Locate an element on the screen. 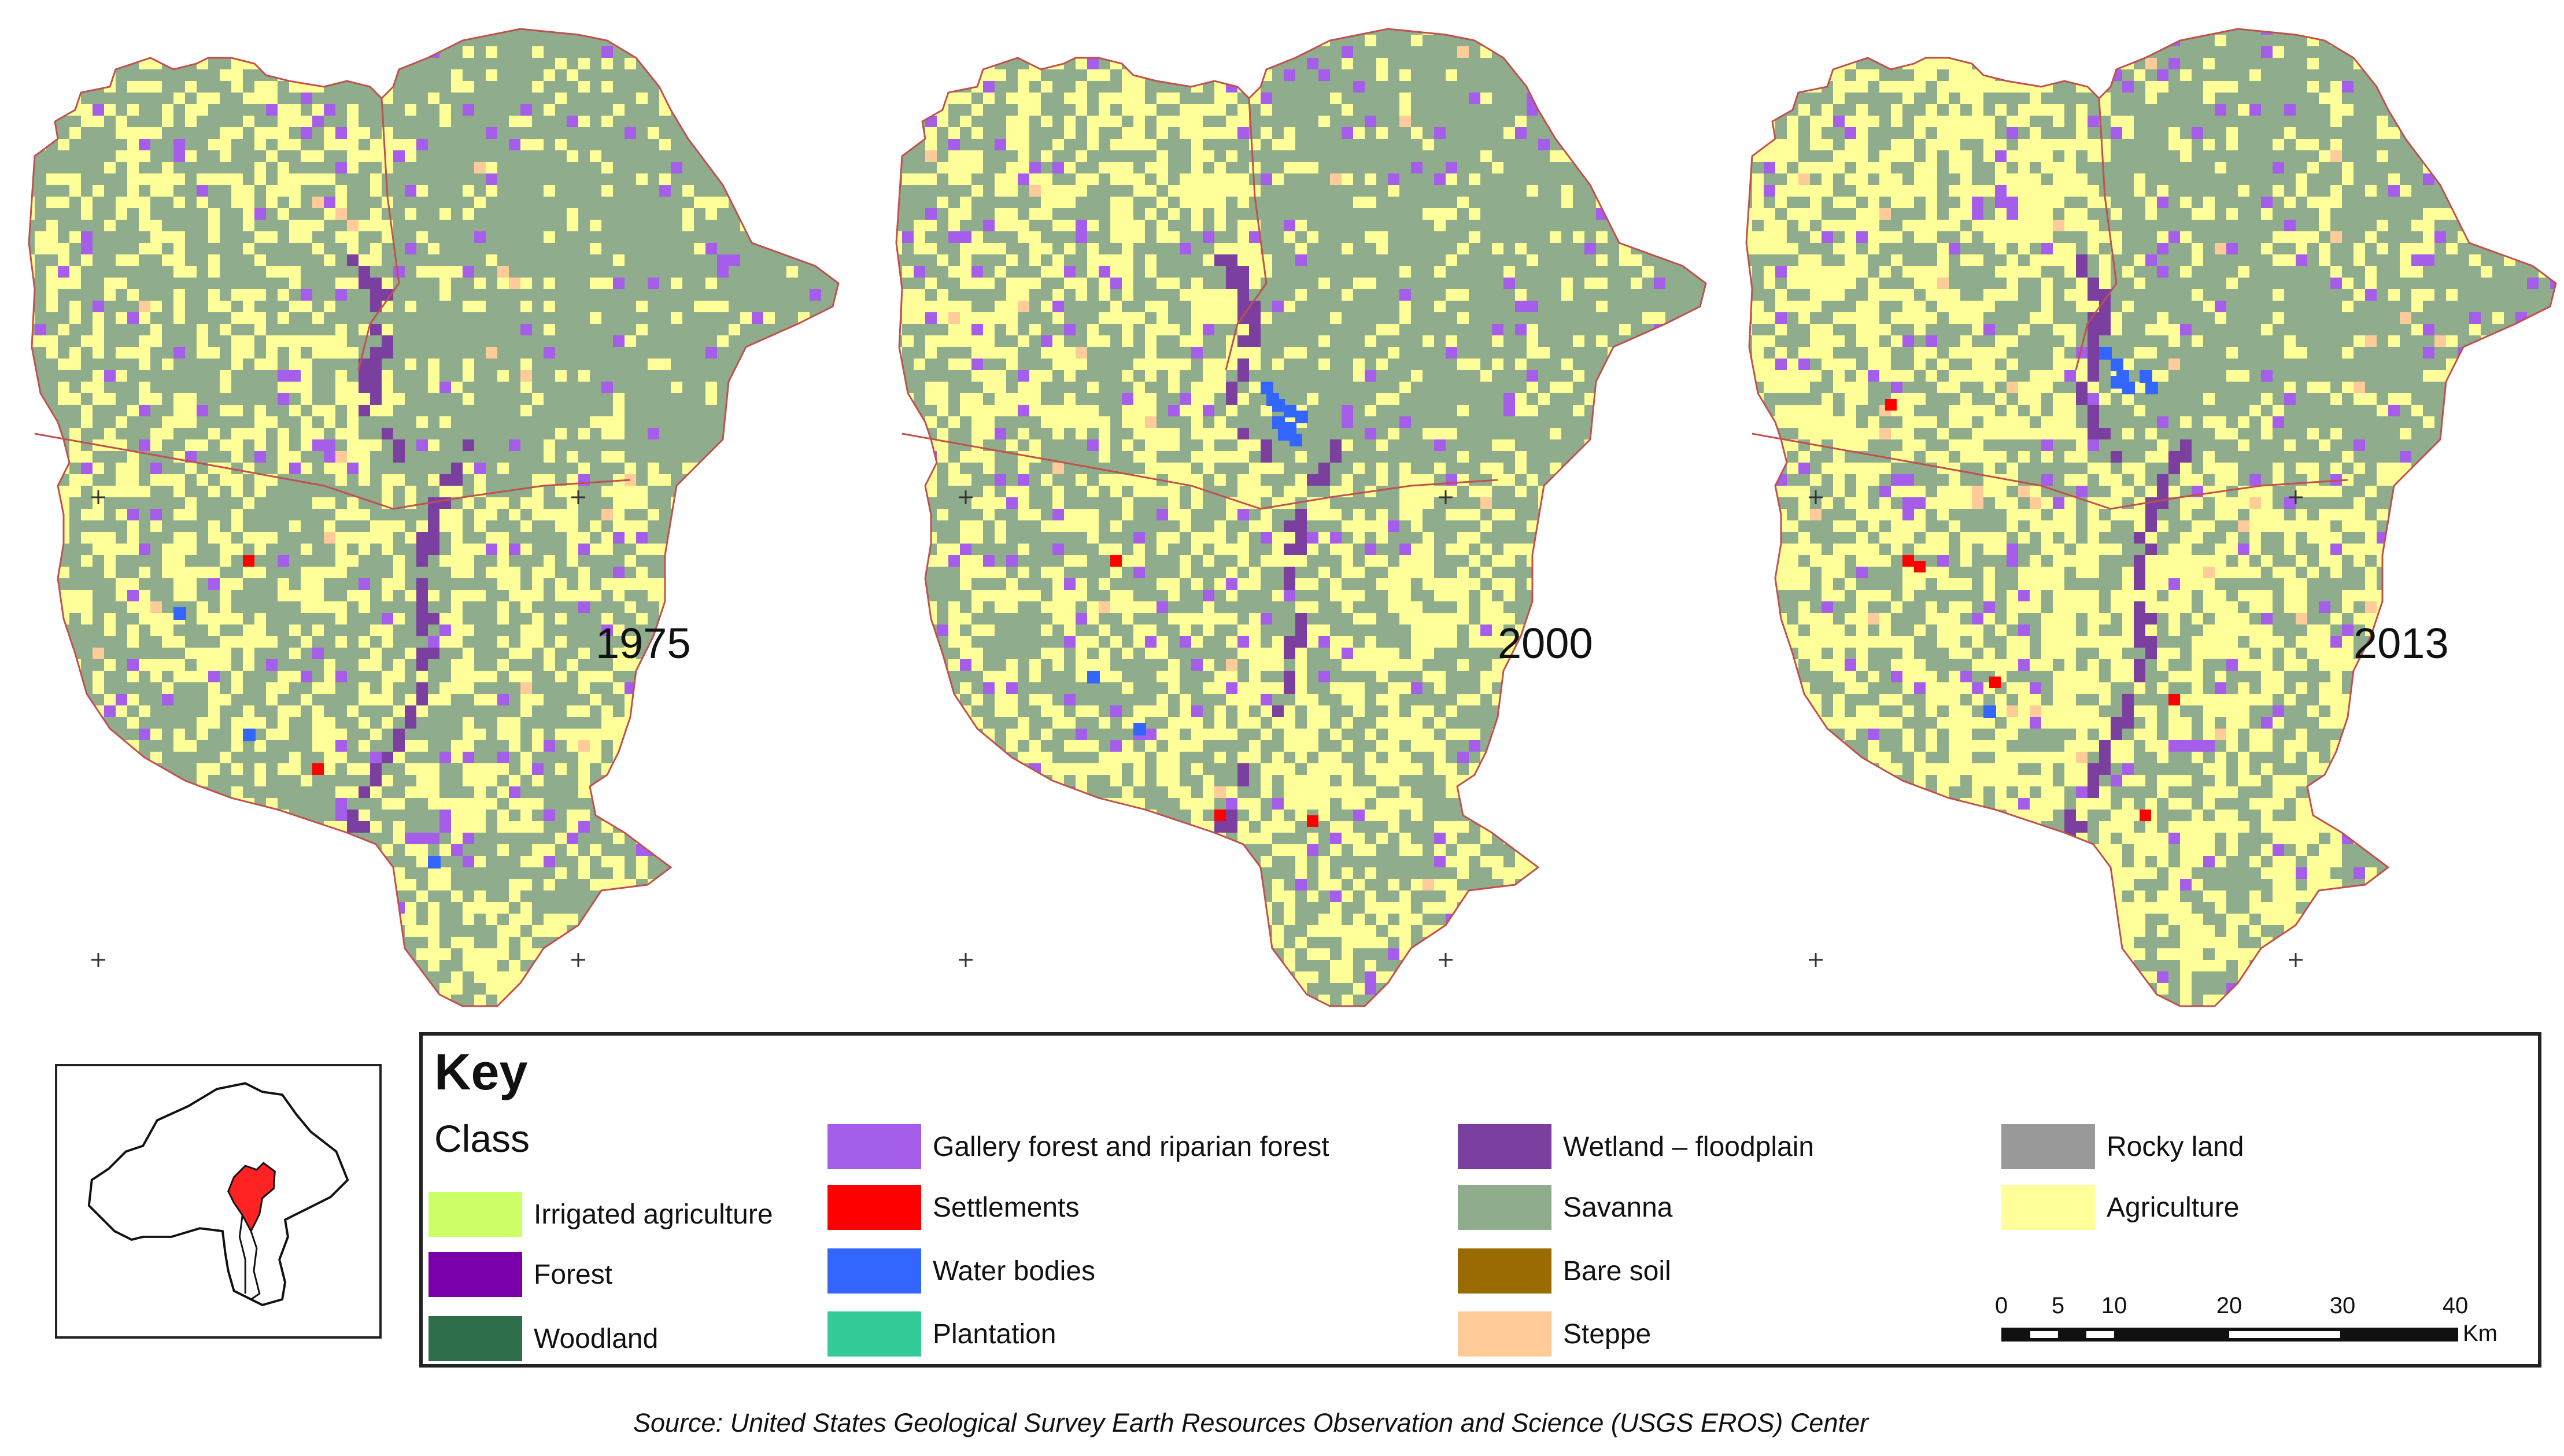 The height and width of the screenshot is (1456, 2564). legend-label: Gallery forest and riparian forest is located at coordinates (1131, 1147).